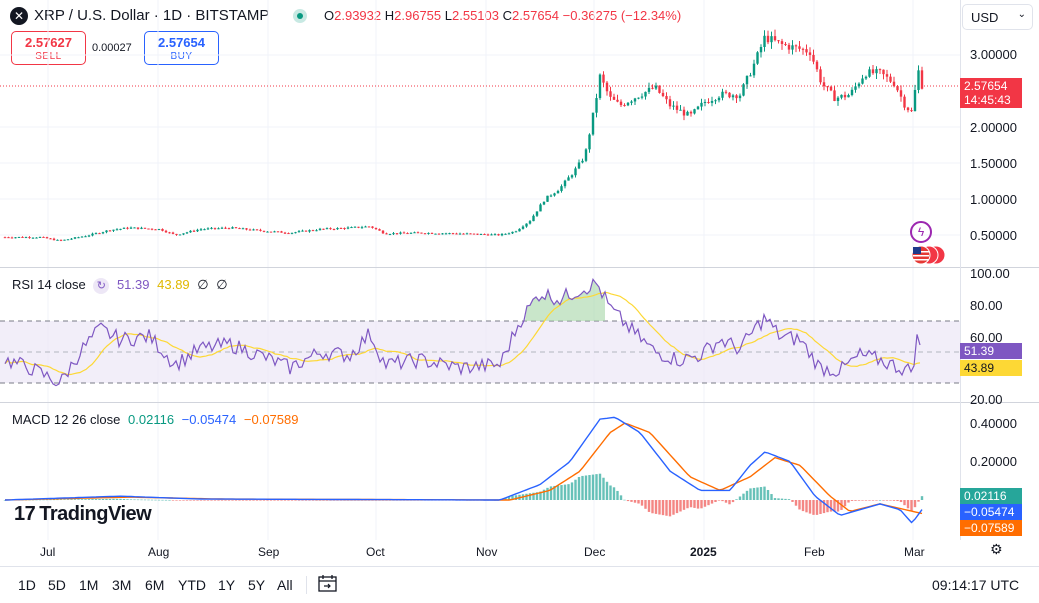 The image size is (1039, 603). What do you see at coordinates (152, 15) in the screenshot?
I see `symbol-title: XRP / U.S. Dollar · 1D · BITSTAMP` at bounding box center [152, 15].